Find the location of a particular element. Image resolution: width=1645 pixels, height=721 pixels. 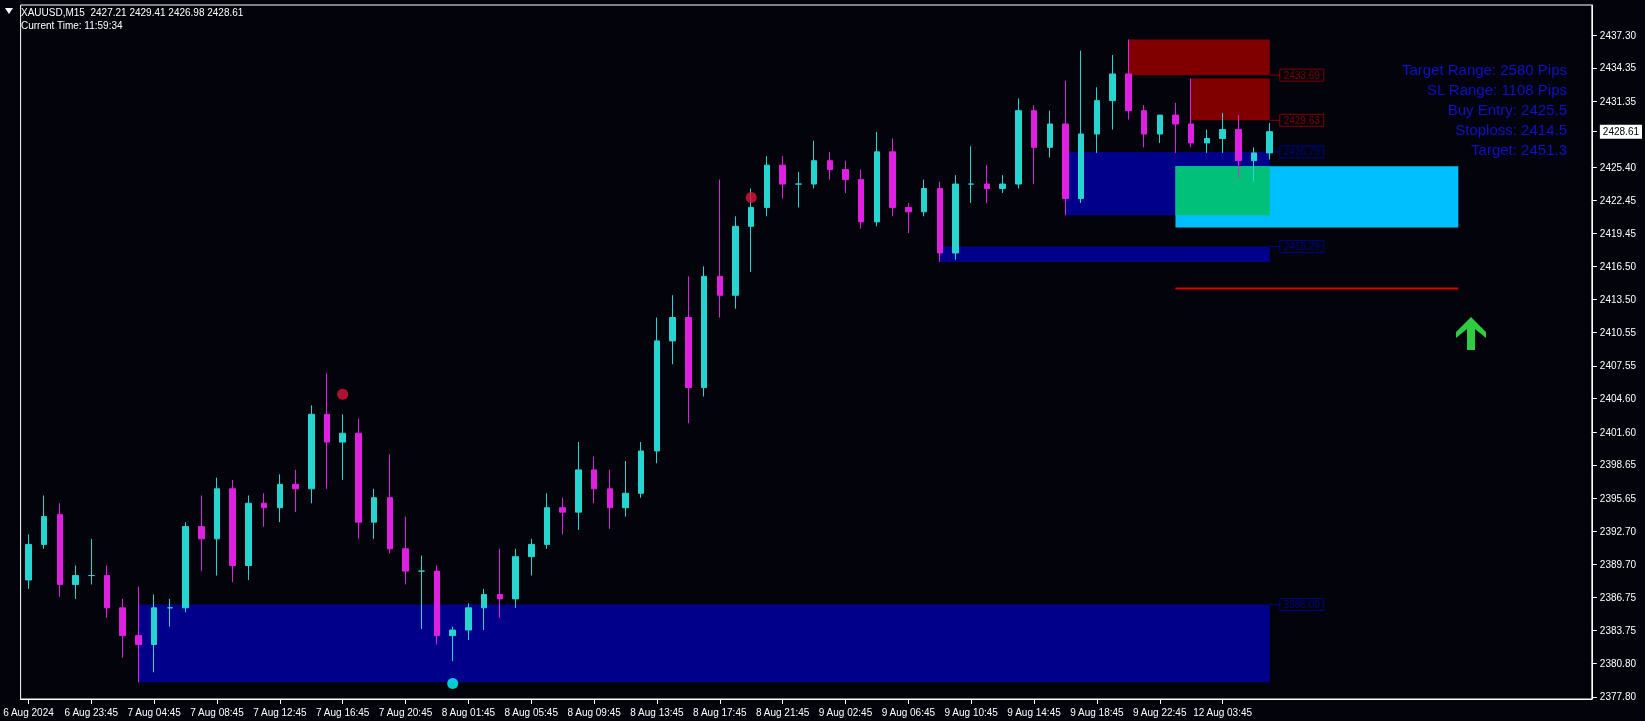

x-tick-label: 9 Aug 14:45 is located at coordinates (1034, 712).